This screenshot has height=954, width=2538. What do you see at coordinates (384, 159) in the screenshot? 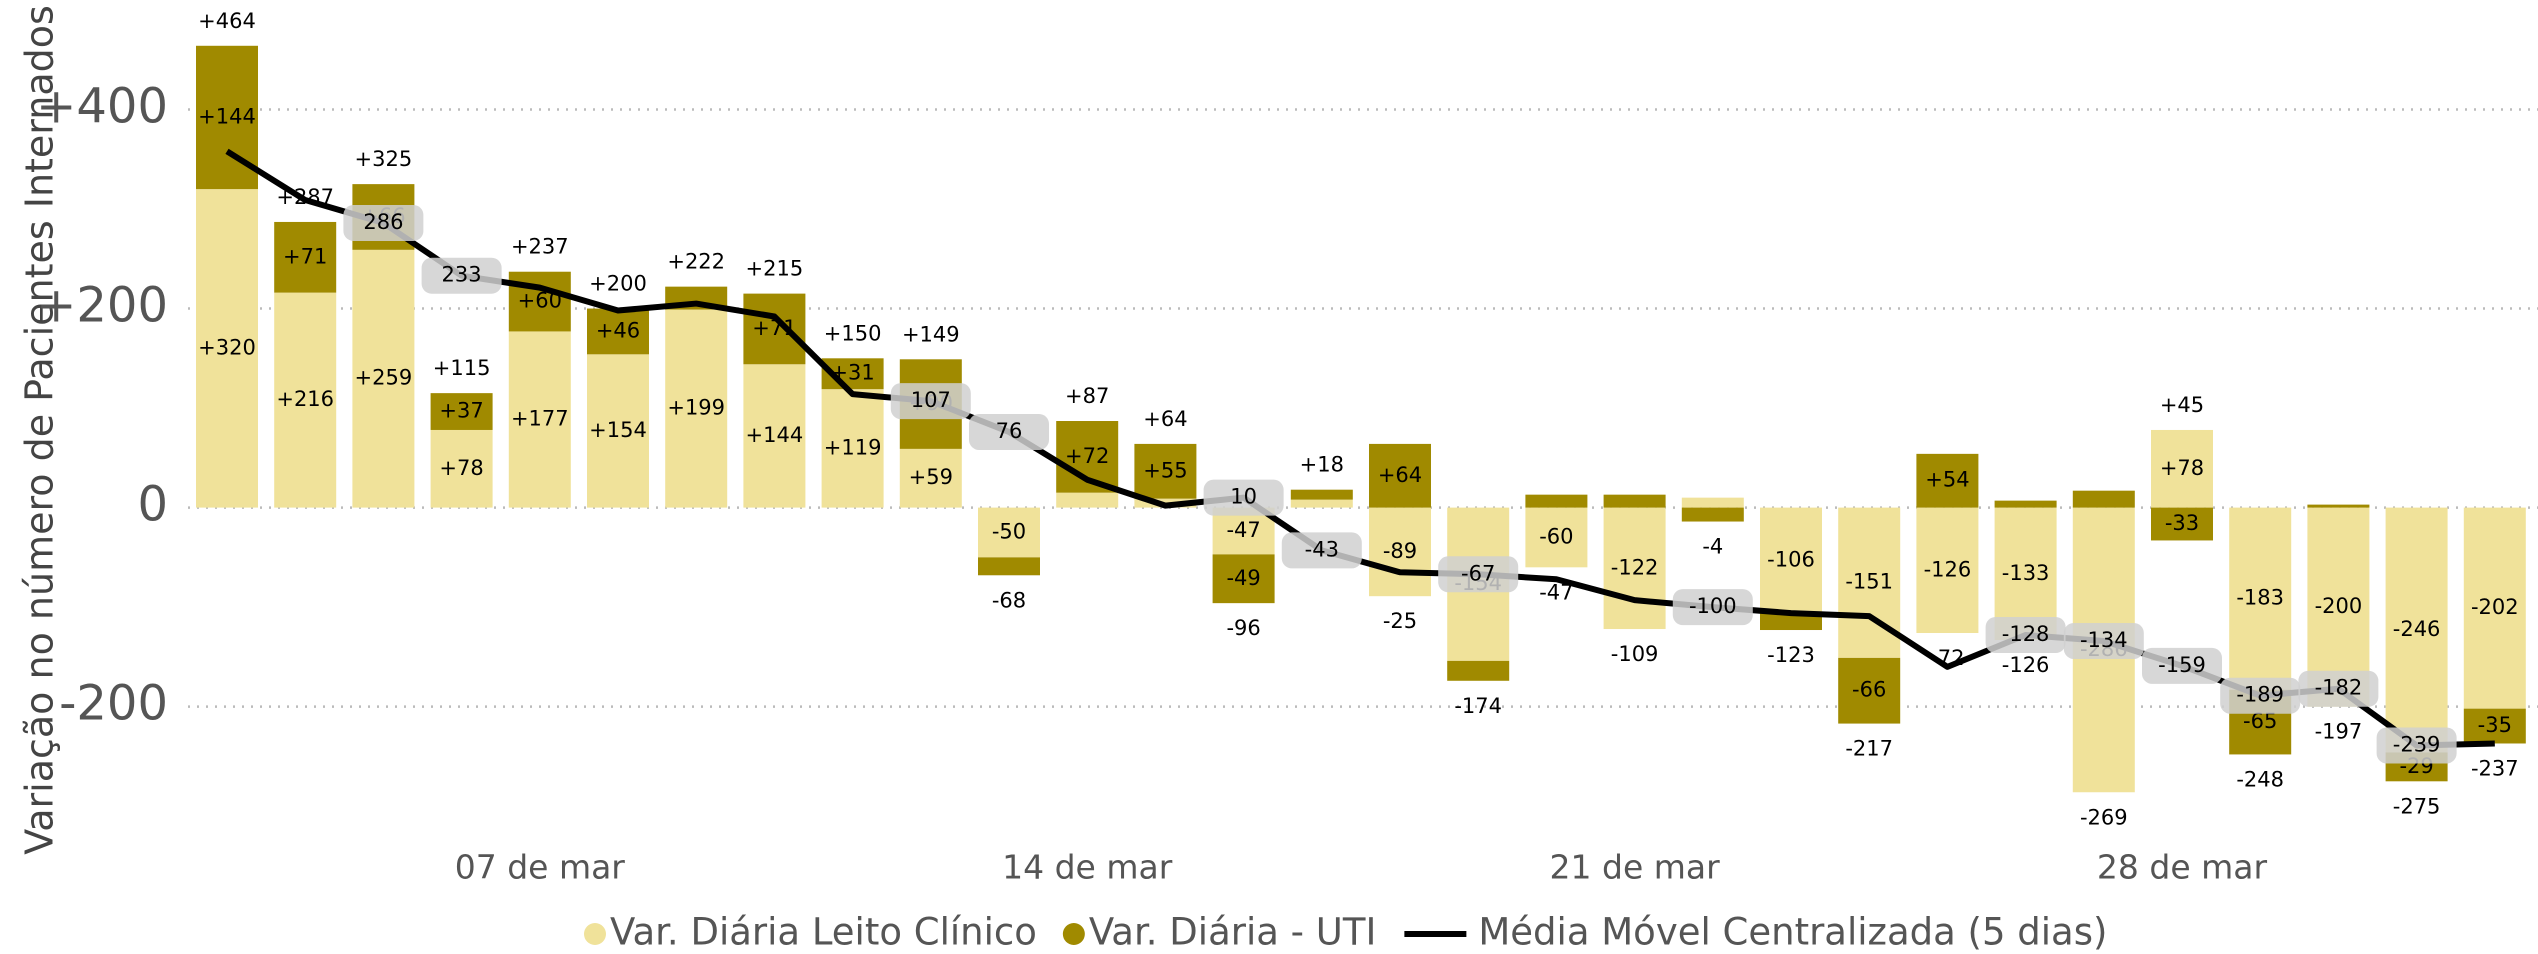
I see `total-label: +325` at bounding box center [384, 159].